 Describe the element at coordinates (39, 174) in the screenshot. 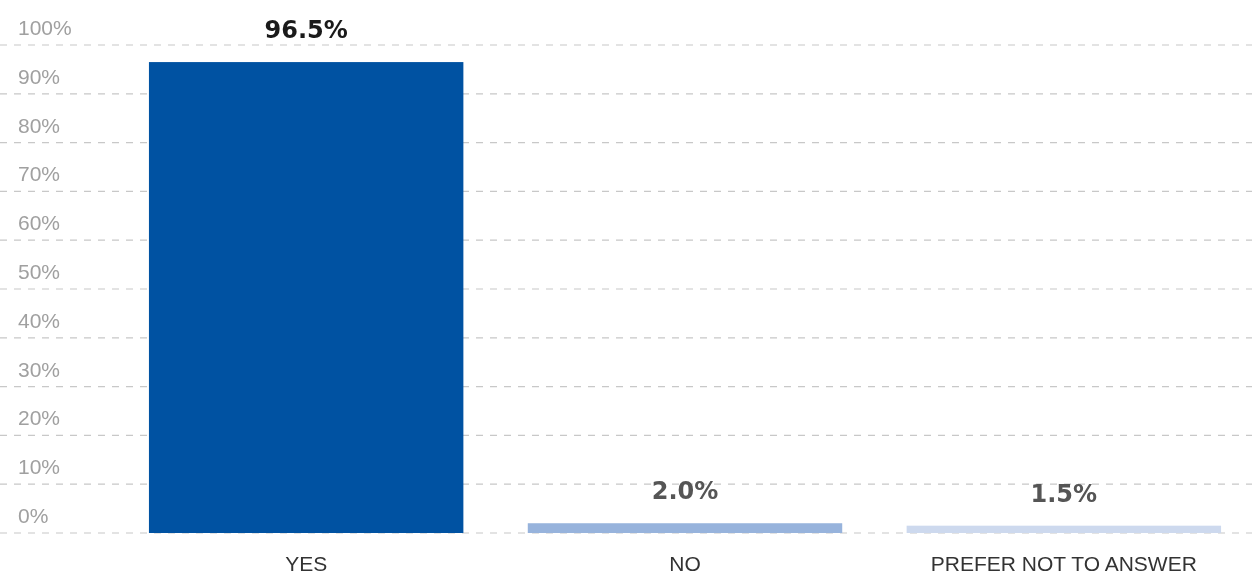

I see `y-tick-label: 70%` at that location.